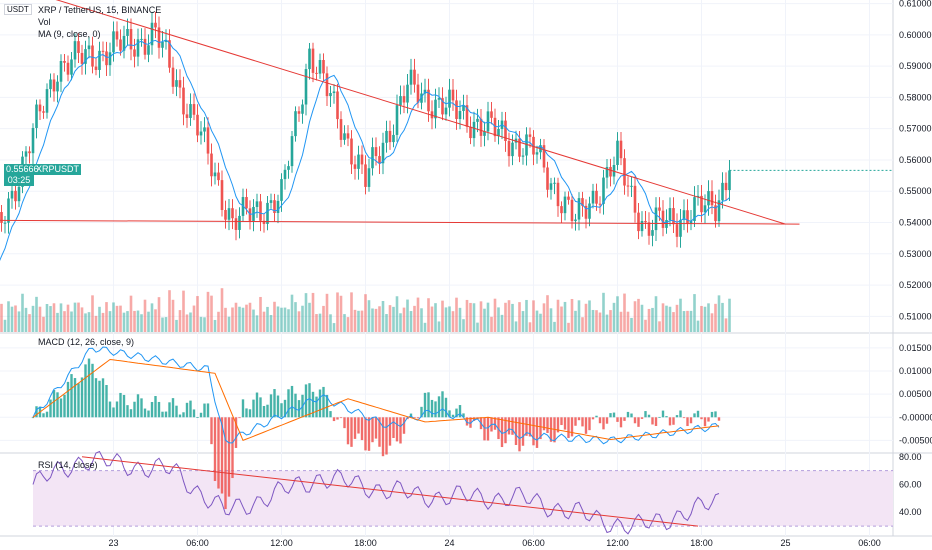 Image resolution: width=932 pixels, height=550 pixels. Describe the element at coordinates (197, 543) in the screenshot. I see `time-tick-label: 06:00` at that location.